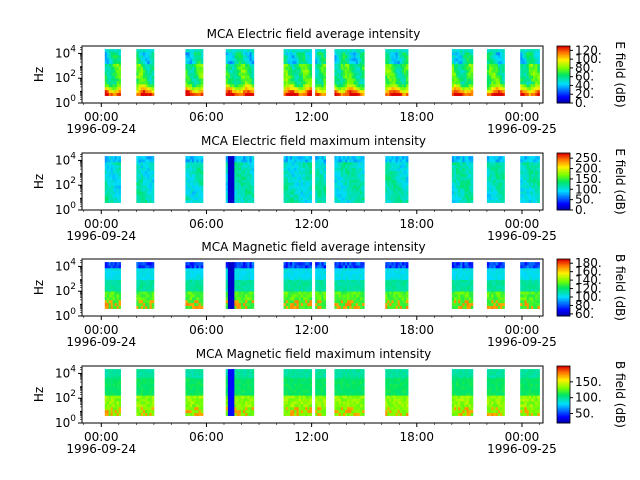  Describe the element at coordinates (563, 79) in the screenshot. I see `colorbar-swatch` at that location.